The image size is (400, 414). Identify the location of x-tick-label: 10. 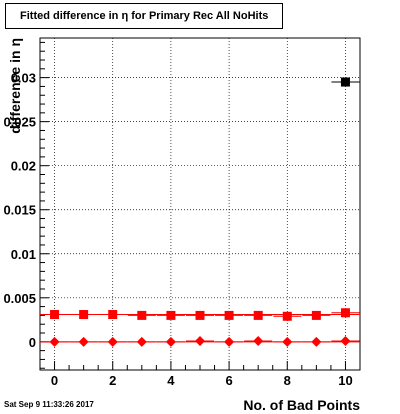
(345, 380).